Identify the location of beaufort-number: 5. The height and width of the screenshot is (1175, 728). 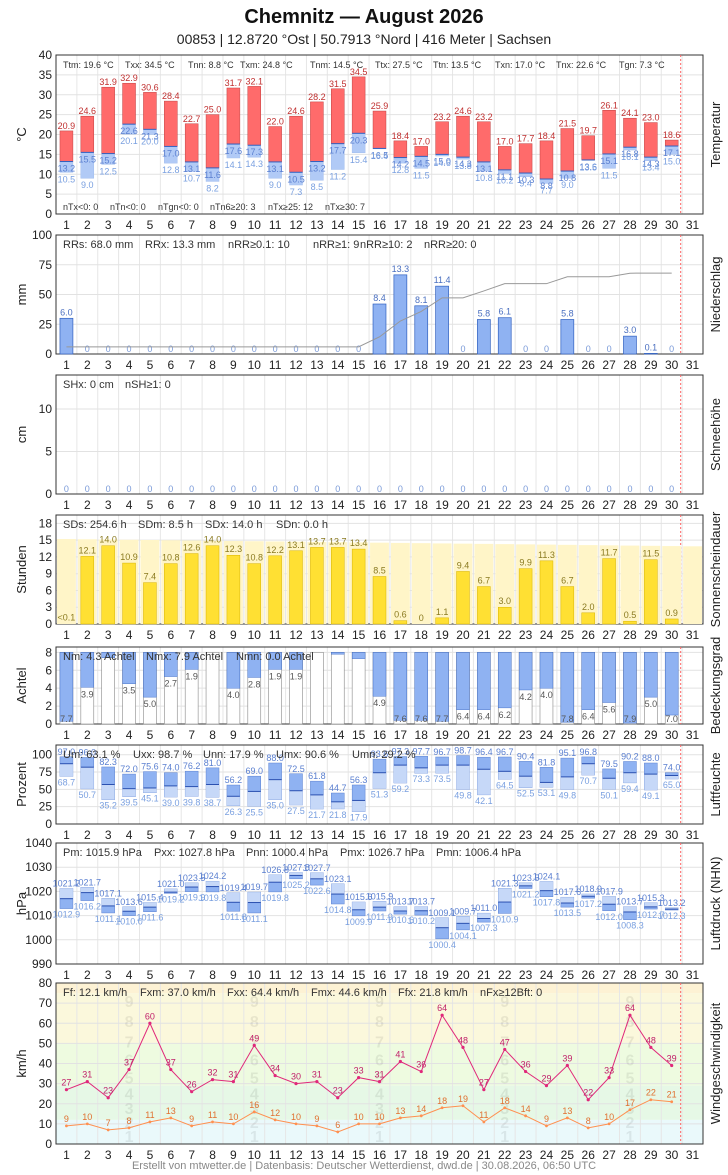
(129, 1079).